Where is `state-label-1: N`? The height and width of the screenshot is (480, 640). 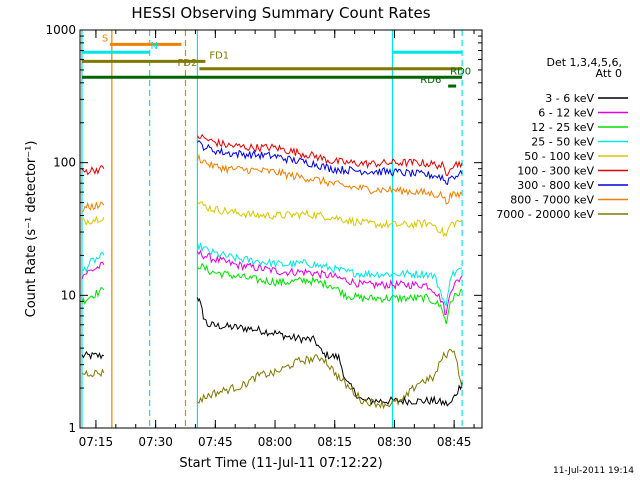
state-label-1: N is located at coordinates (153, 46).